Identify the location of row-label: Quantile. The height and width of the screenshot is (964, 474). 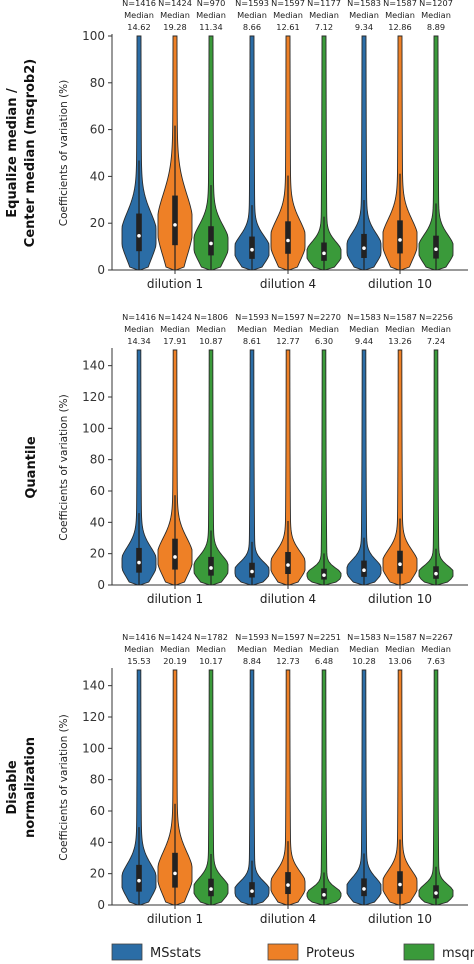
(31, 467).